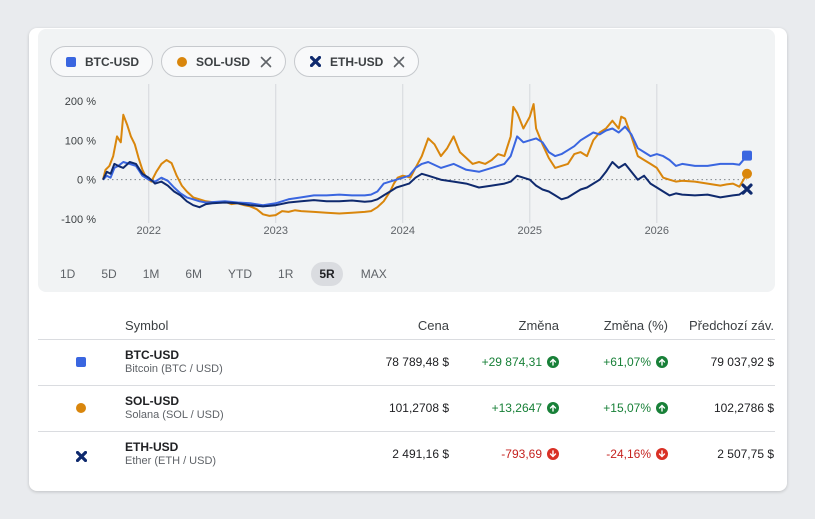 The width and height of the screenshot is (815, 519). Describe the element at coordinates (327, 274) in the screenshot. I see `range-5r: 5R` at that location.